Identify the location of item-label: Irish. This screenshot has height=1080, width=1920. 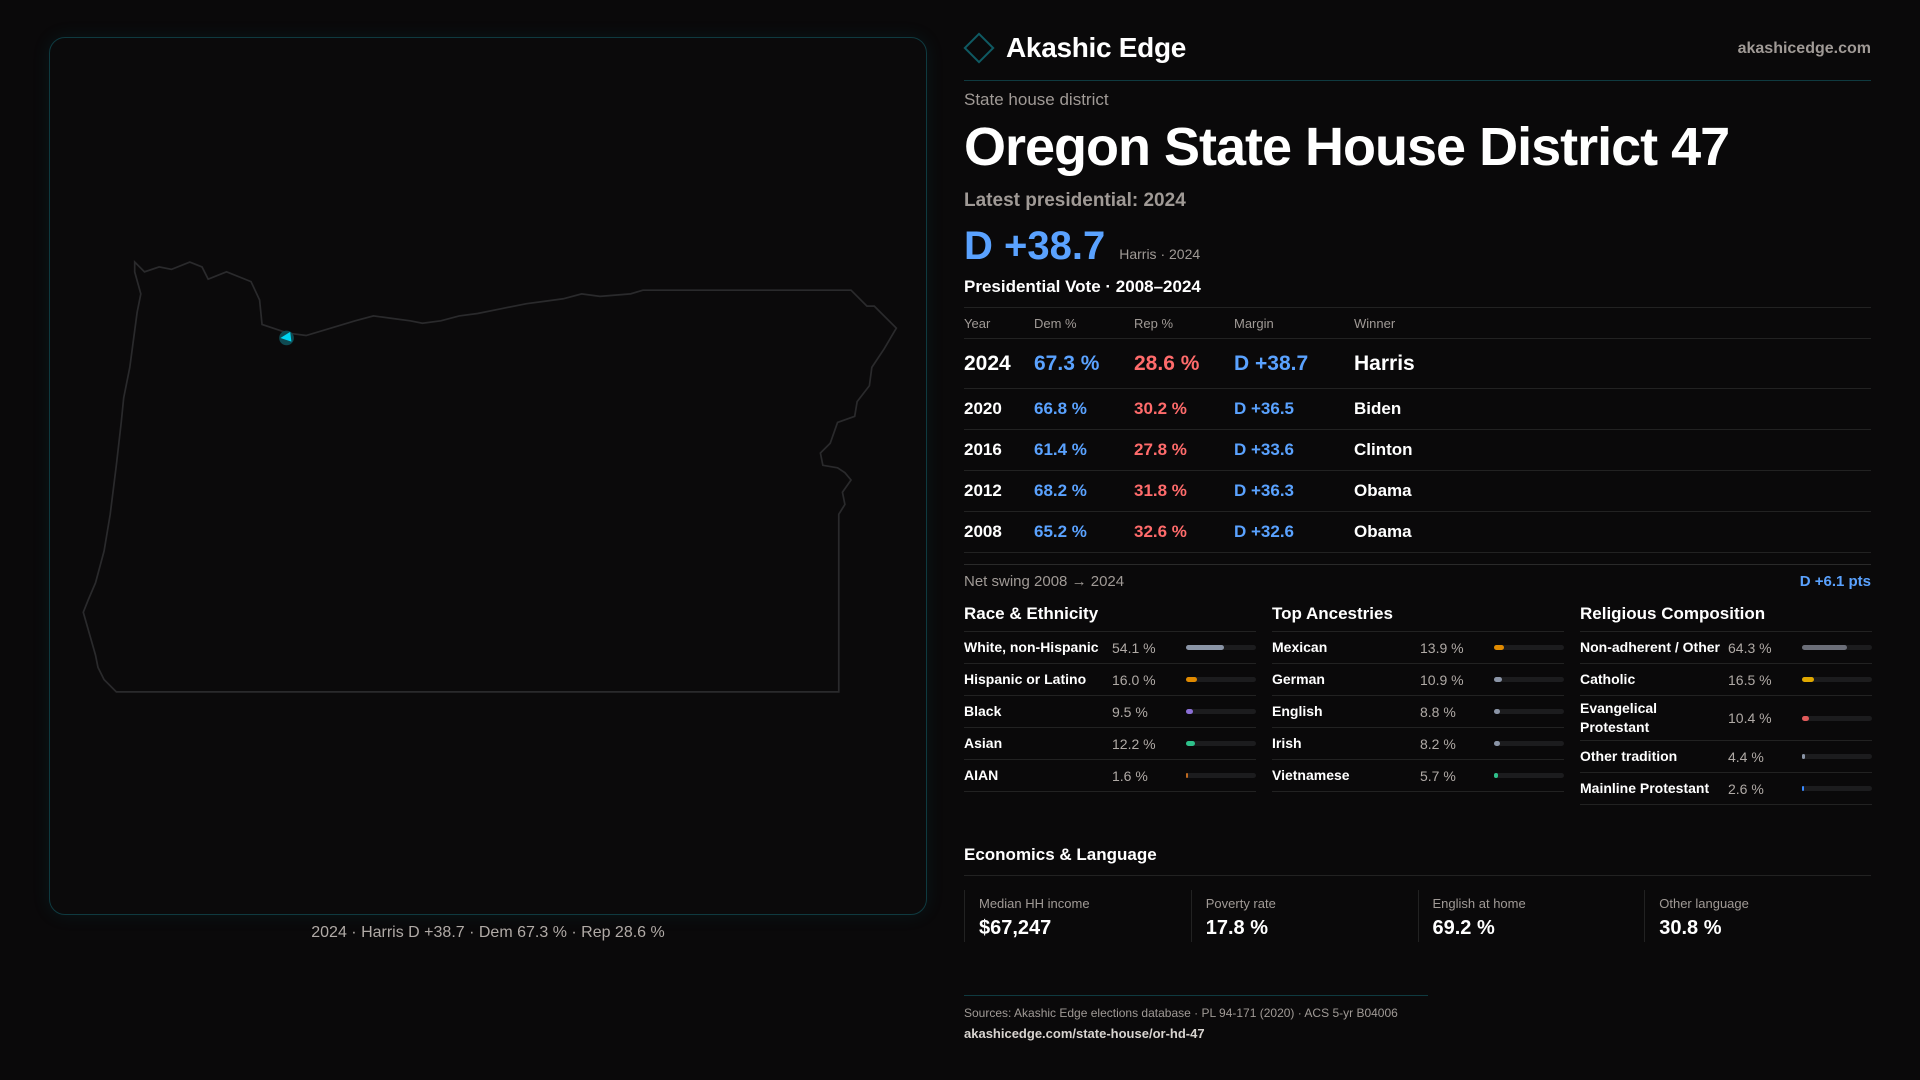
(1287, 743).